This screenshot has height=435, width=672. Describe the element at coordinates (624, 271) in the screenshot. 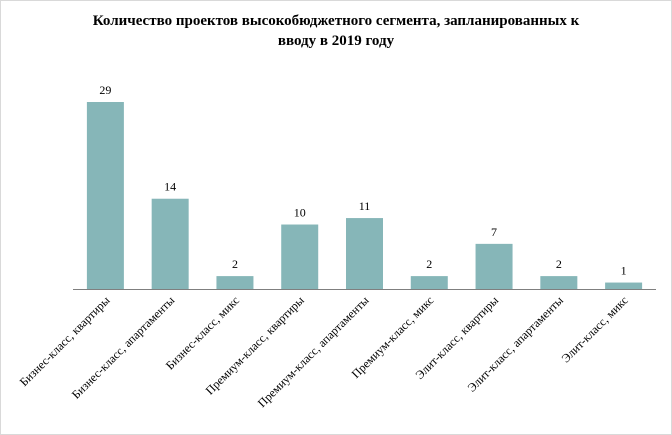

I see `data-label-9: 1` at that location.